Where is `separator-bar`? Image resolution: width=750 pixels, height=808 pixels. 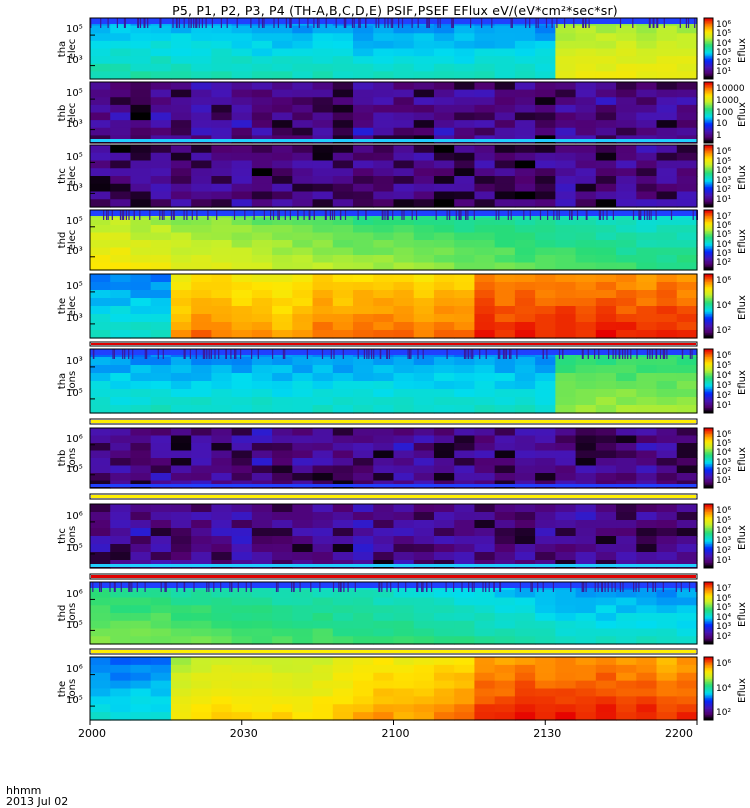 separator-bar is located at coordinates (393, 651).